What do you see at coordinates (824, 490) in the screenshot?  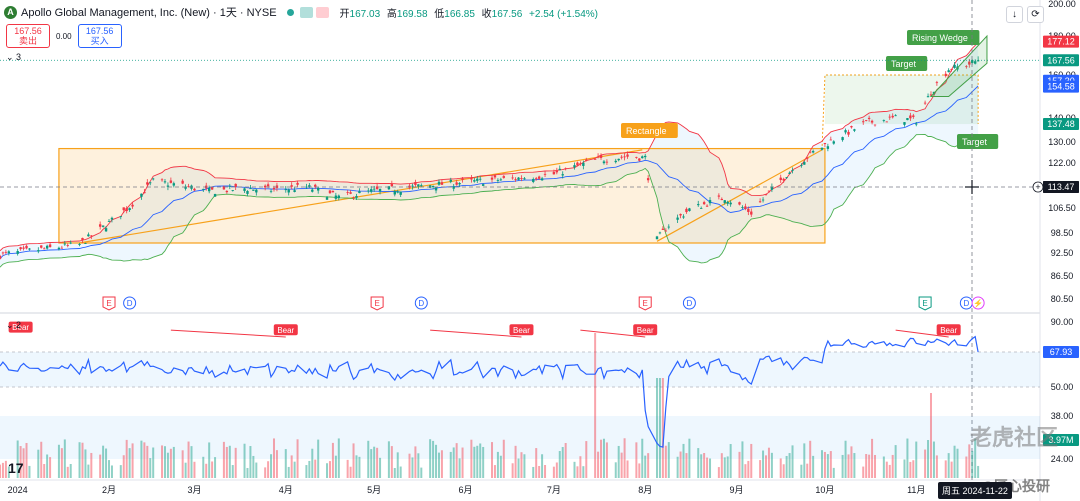 I see `time-tick-label: 10月` at bounding box center [824, 490].